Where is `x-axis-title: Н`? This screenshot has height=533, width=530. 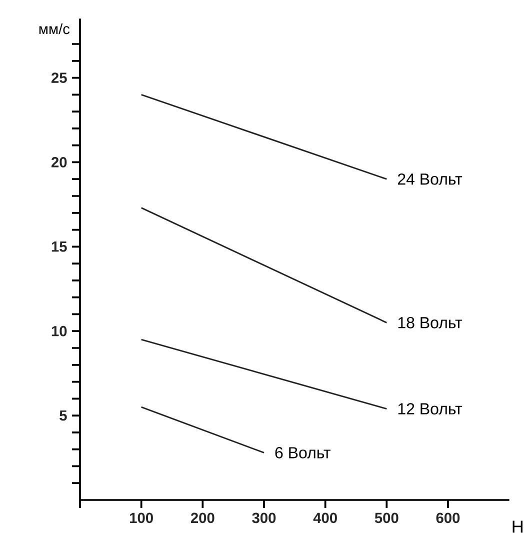
x-axis-title: Н is located at coordinates (517, 526).